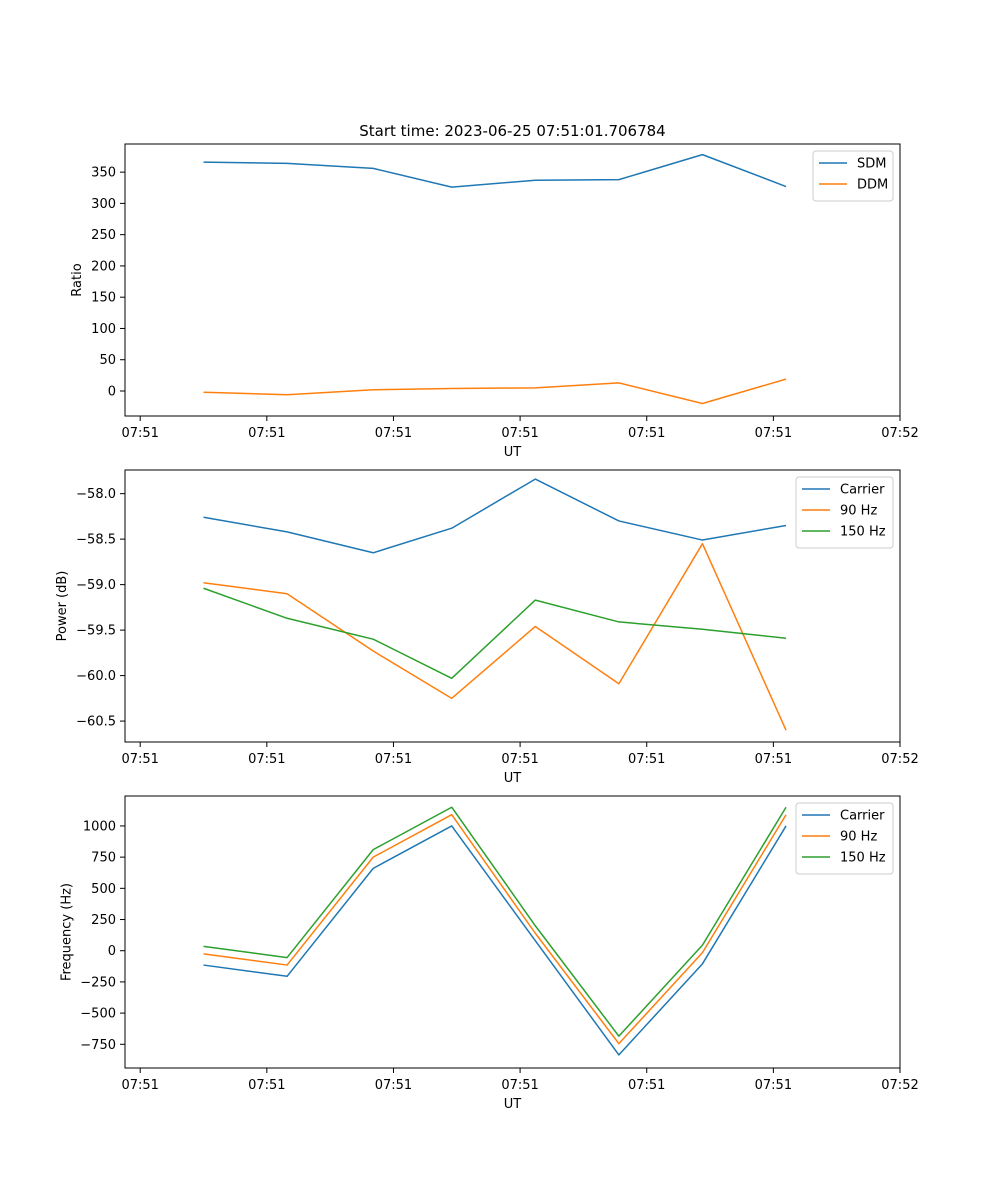  I want to click on y-tick-label: −58.5, so click(96, 540).